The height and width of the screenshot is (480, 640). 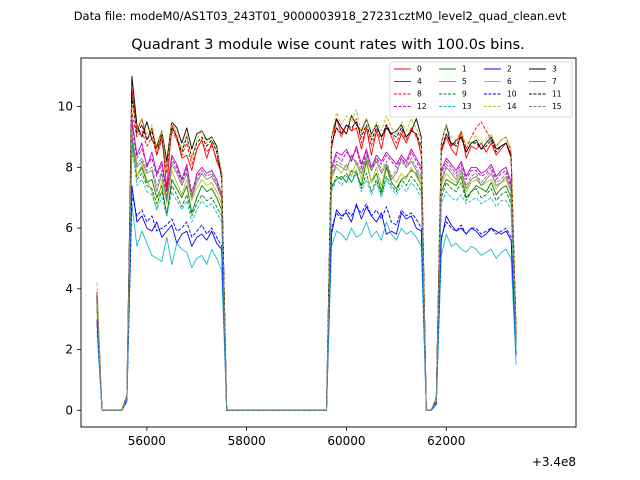 What do you see at coordinates (446, 441) in the screenshot?
I see `x-tick-label: 62000` at bounding box center [446, 441].